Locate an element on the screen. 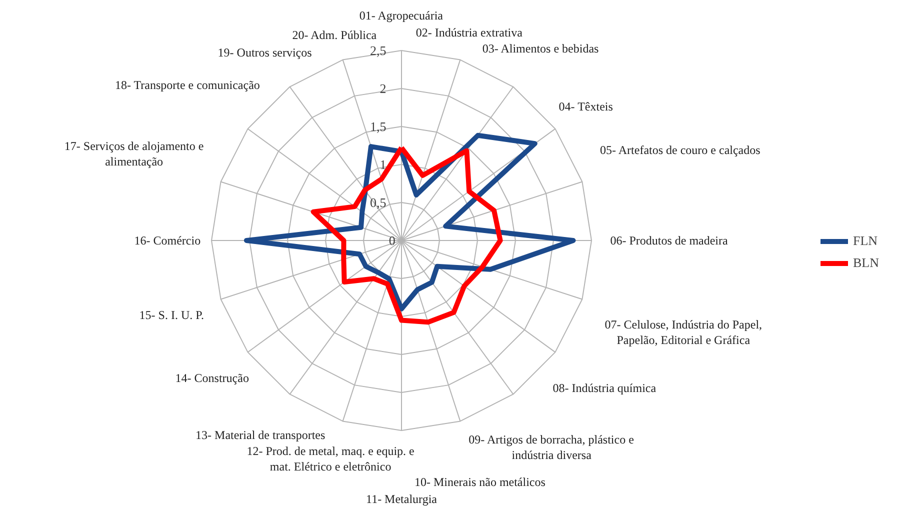 The image size is (913, 513). spoke-label: 16- Comércio is located at coordinates (167, 241).